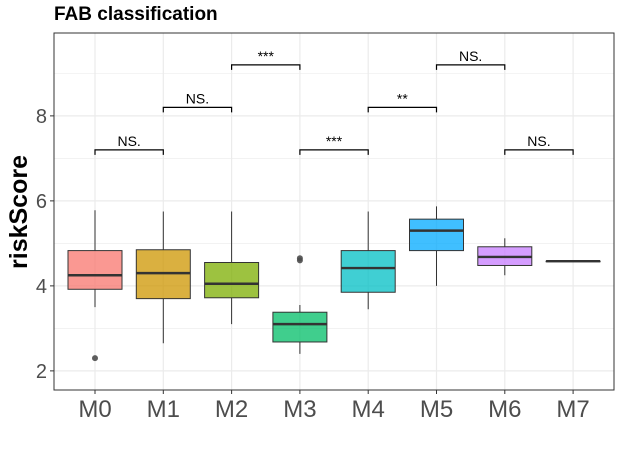  Describe the element at coordinates (41, 287) in the screenshot. I see `y-tick-label: 4` at that location.